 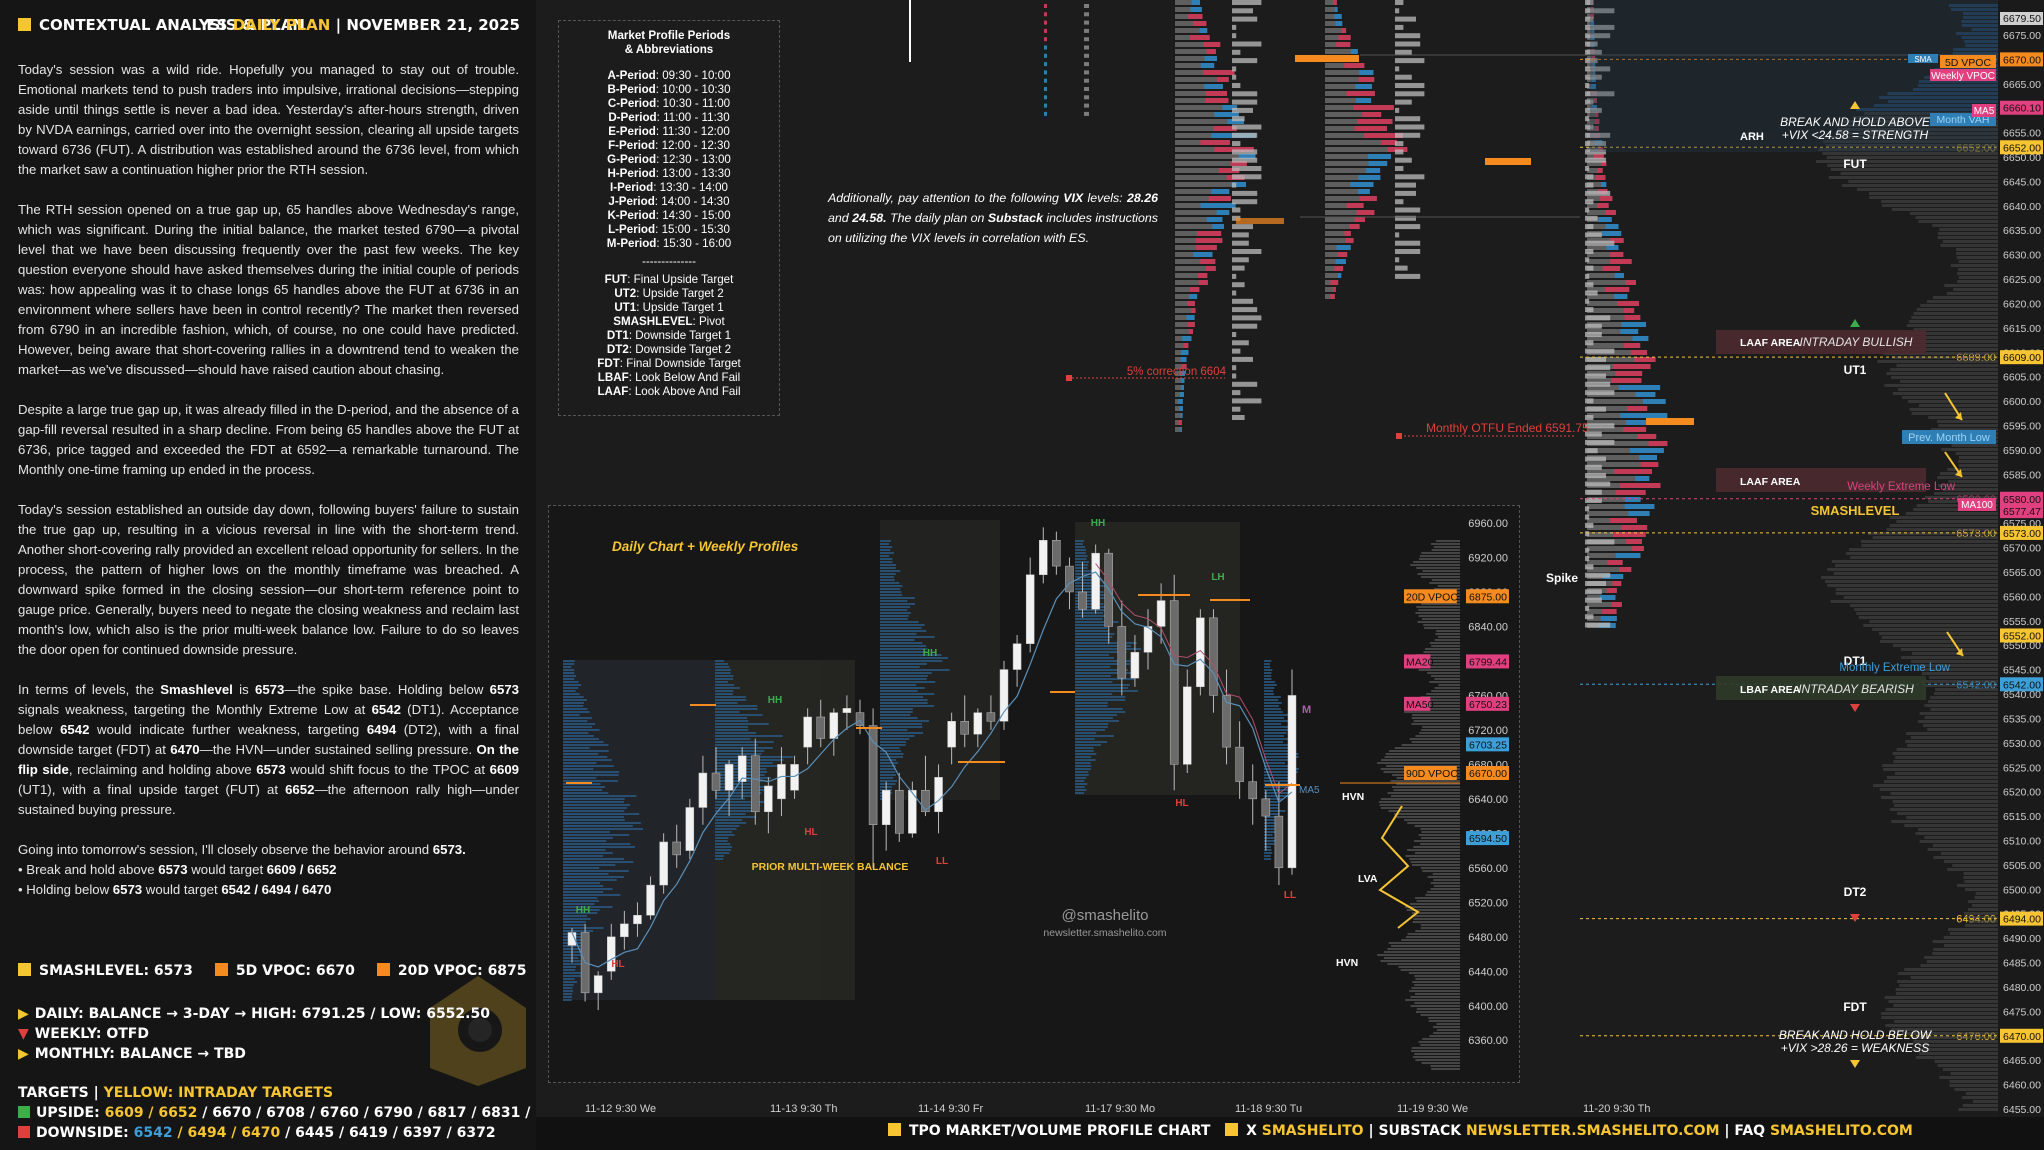 What do you see at coordinates (24, 1112) in the screenshot?
I see `green-square-icon` at bounding box center [24, 1112].